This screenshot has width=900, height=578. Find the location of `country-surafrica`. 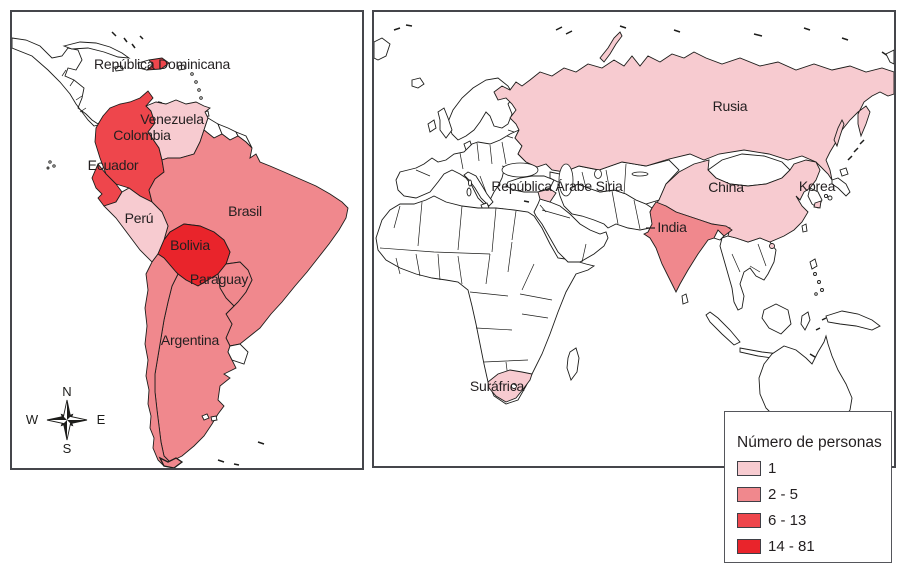

country-surafrica is located at coordinates (510, 386).